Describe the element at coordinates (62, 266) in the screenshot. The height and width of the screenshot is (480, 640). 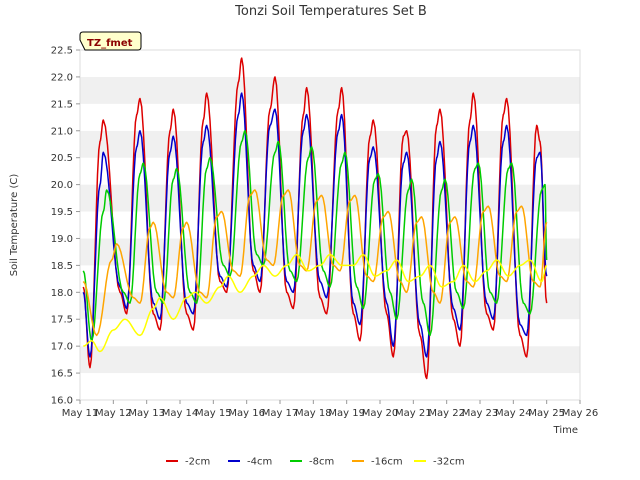
I see `y-tick-label: 18.5` at that location.